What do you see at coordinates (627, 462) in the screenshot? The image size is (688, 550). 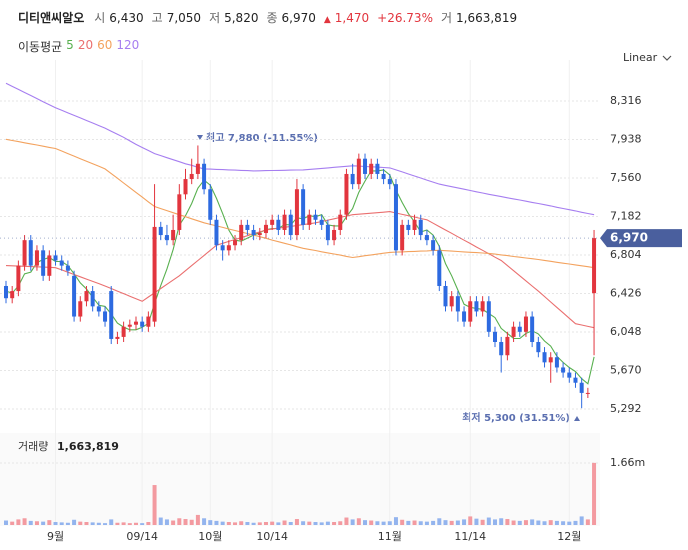 I see `volume-tick-label: 1.66m` at bounding box center [627, 462].